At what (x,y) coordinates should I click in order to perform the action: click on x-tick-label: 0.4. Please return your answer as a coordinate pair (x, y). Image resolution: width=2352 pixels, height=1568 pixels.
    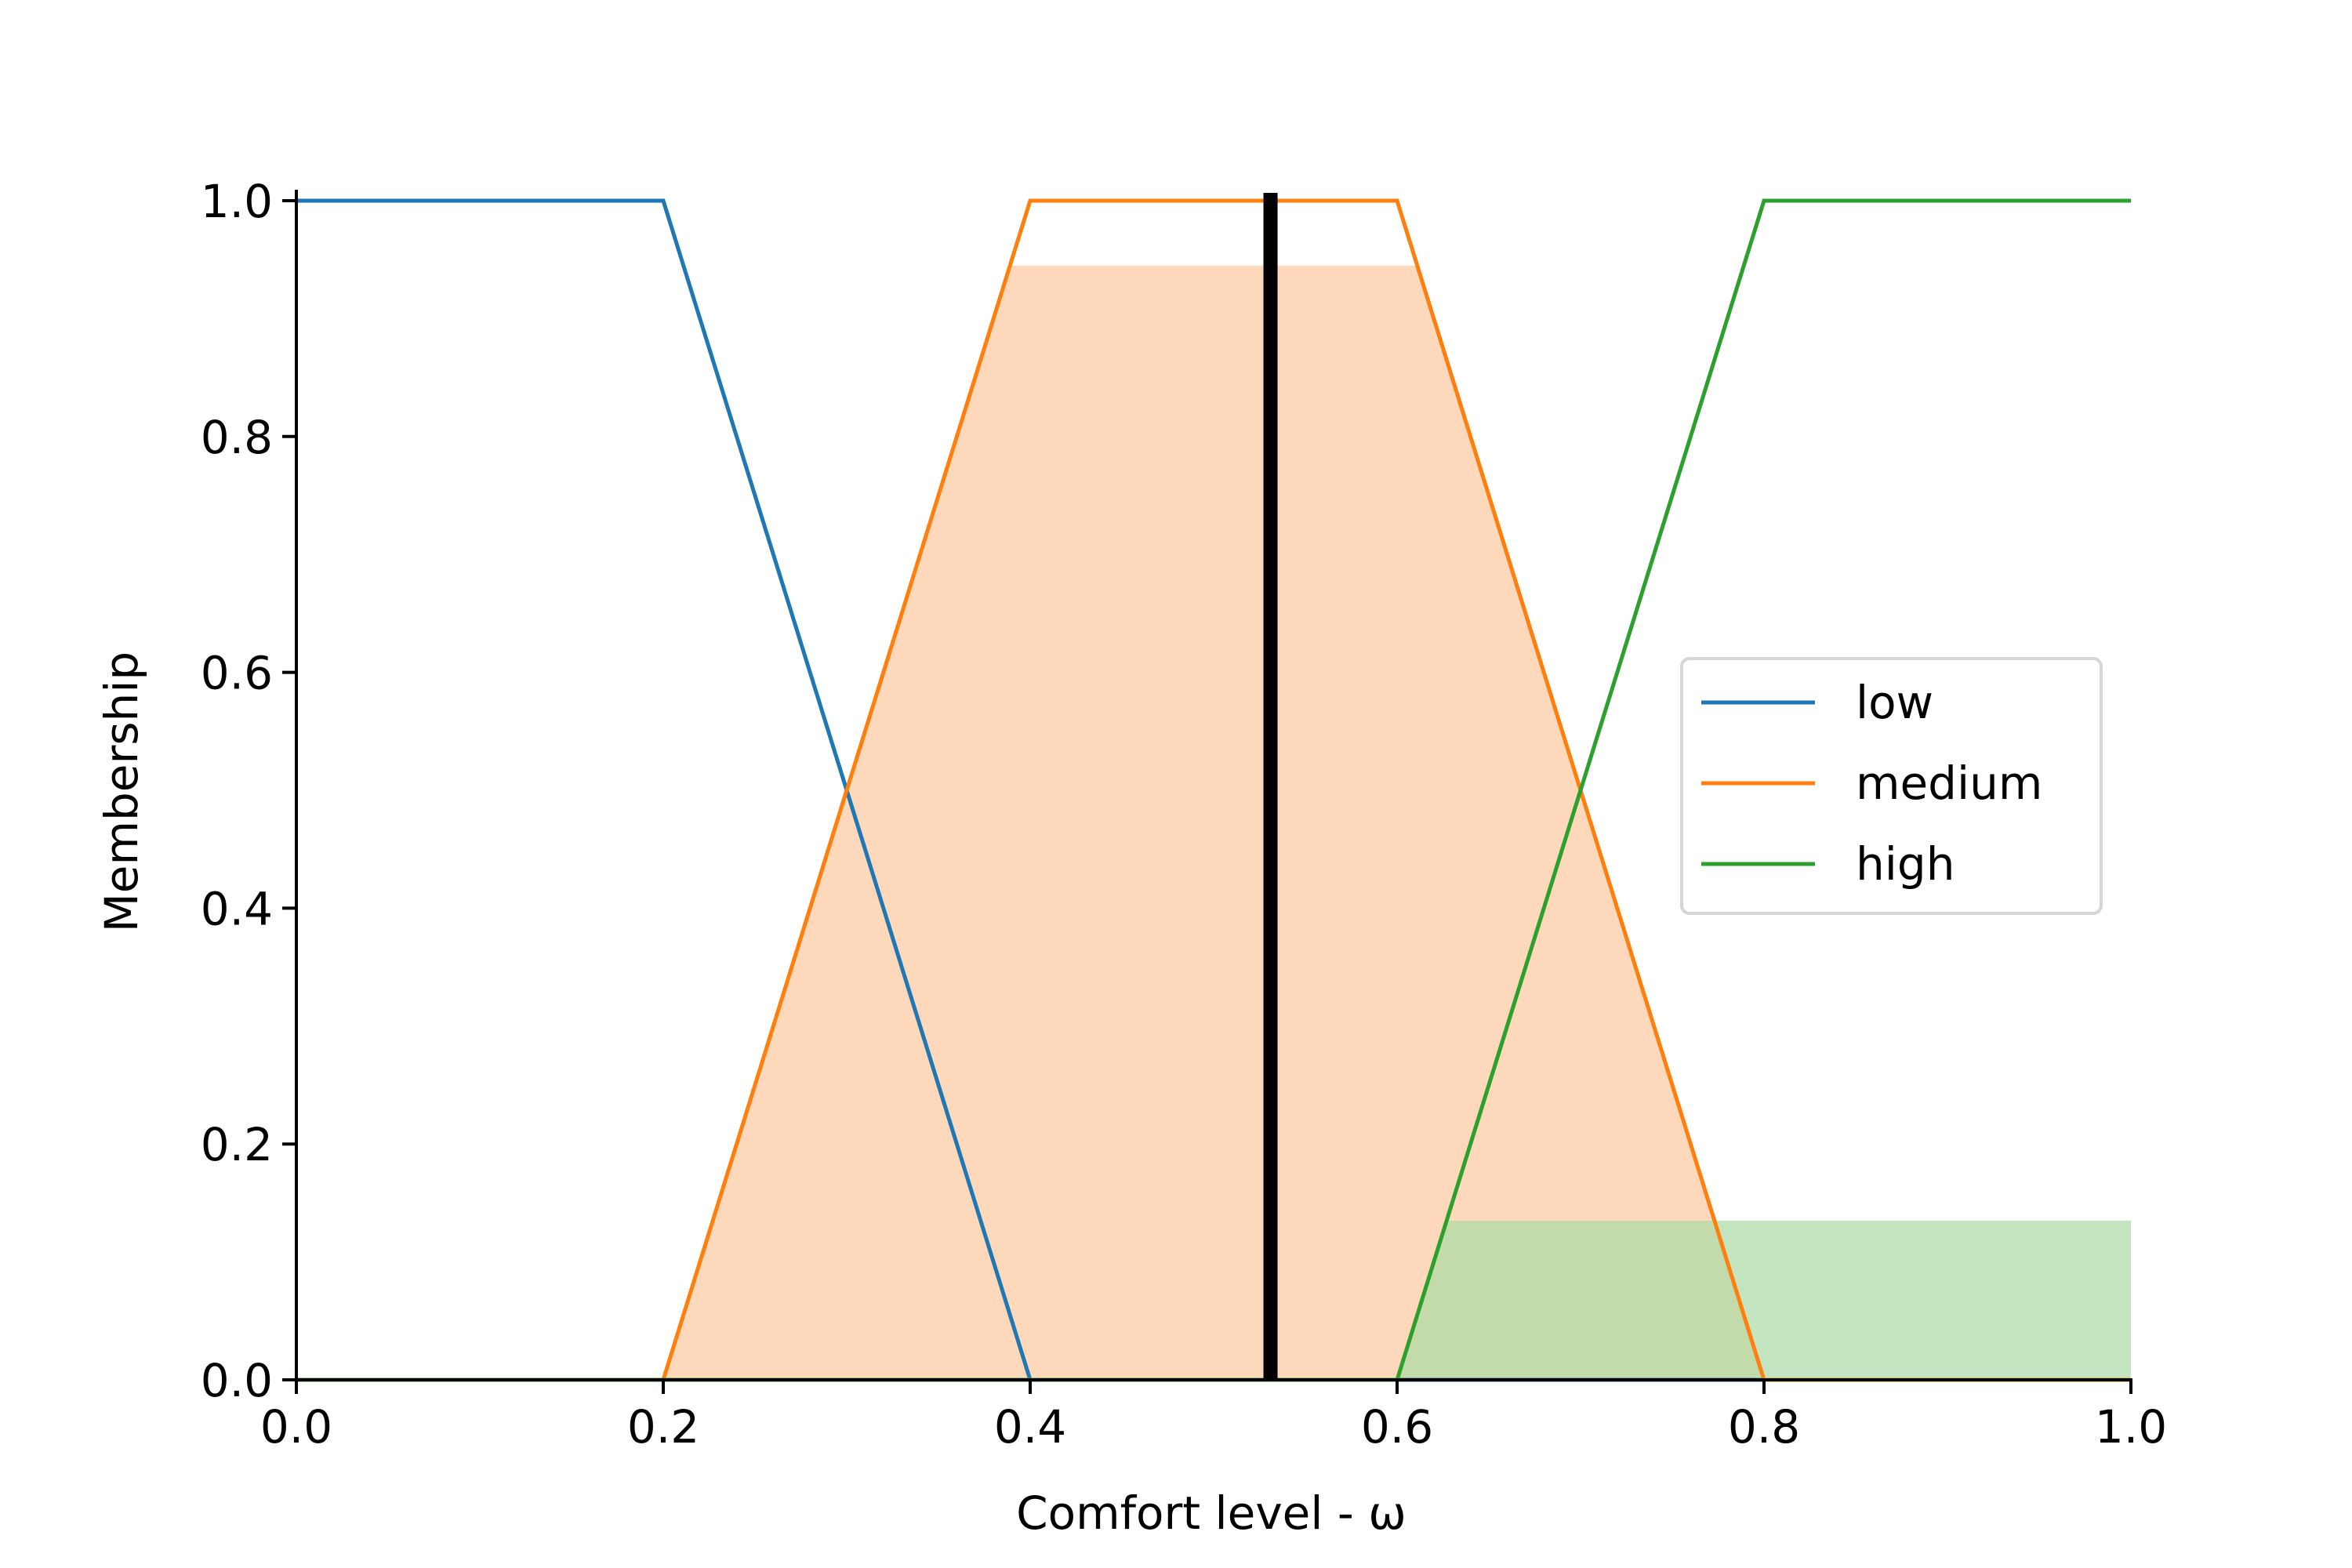
    Looking at the image, I should click on (1030, 1427).